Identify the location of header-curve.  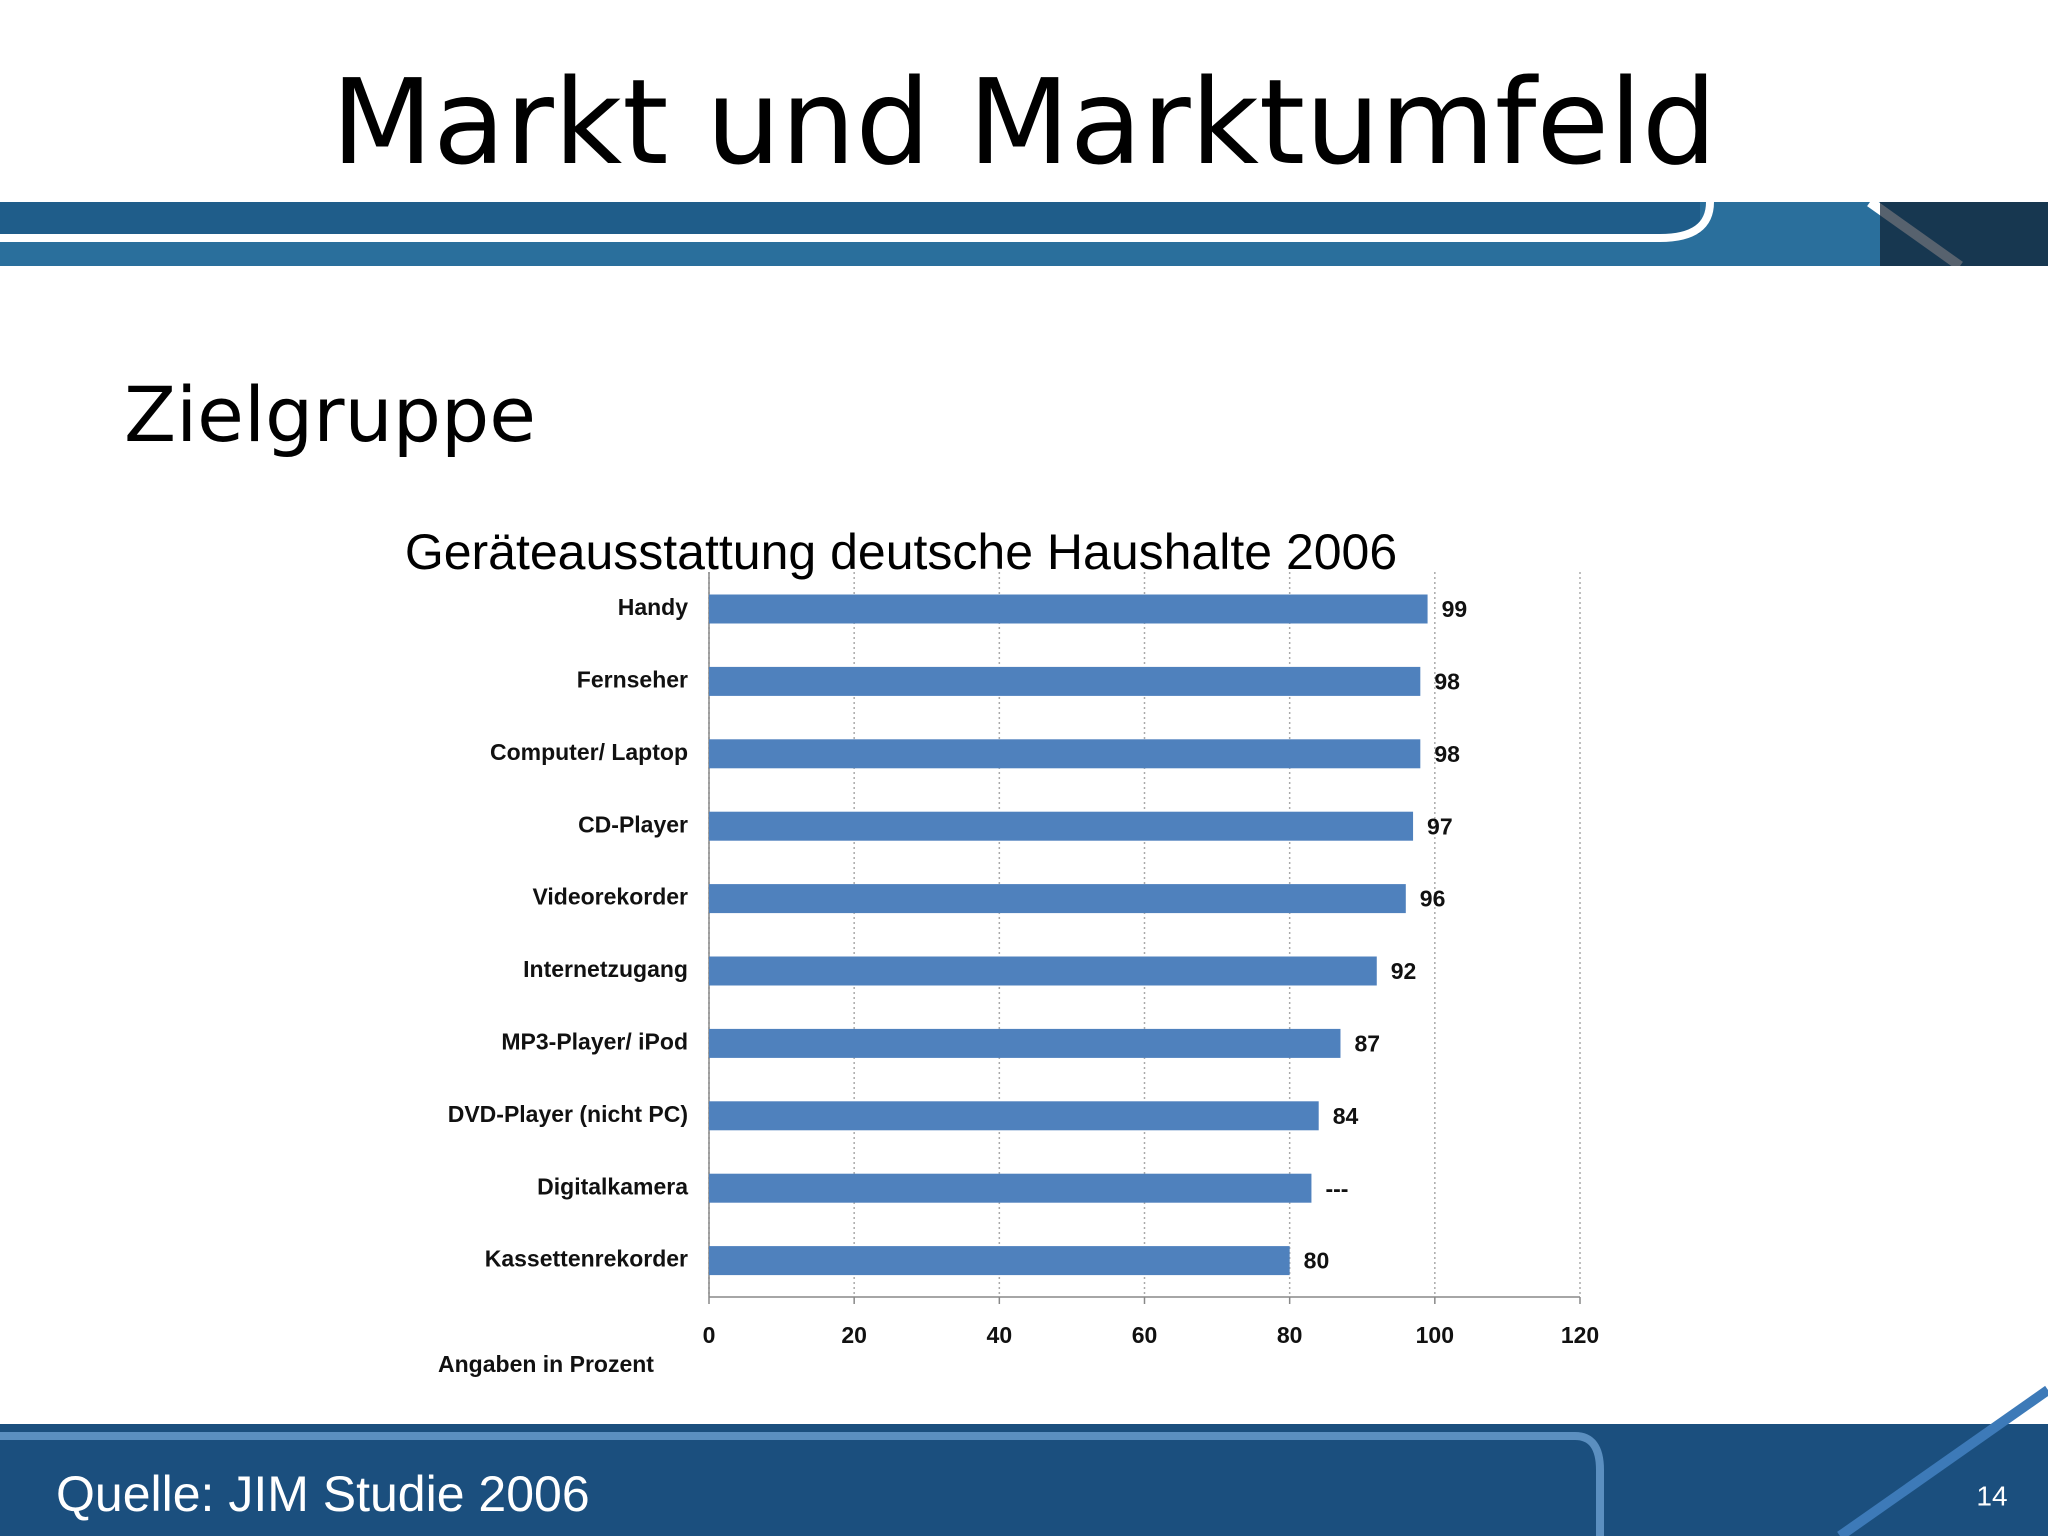
(857, 221).